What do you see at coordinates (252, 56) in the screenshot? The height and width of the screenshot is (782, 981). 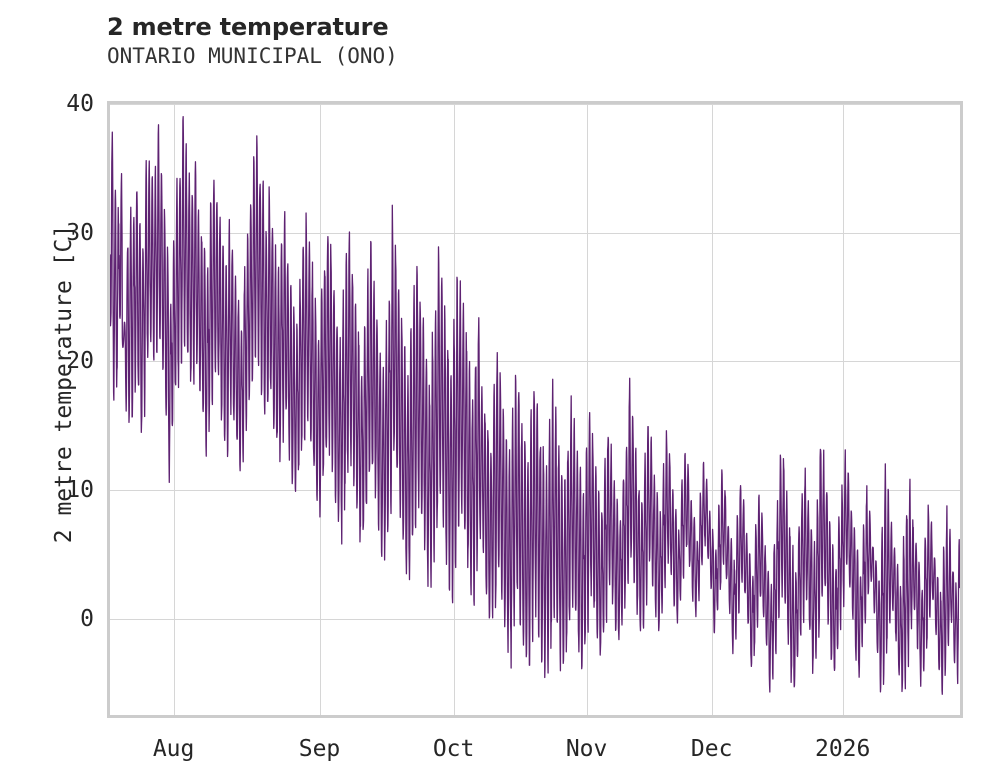 I see `chart-subtitle: ONTARIO MUNICIPAL (ONO)` at bounding box center [252, 56].